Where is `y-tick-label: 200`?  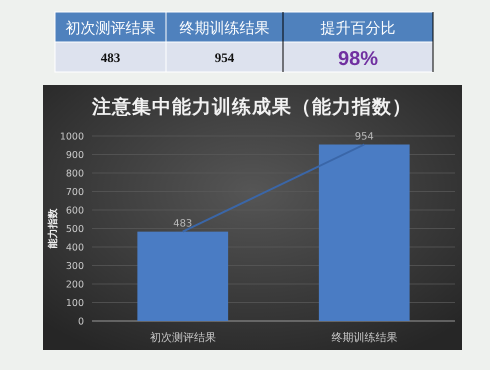
y-tick-label: 200 is located at coordinates (75, 285).